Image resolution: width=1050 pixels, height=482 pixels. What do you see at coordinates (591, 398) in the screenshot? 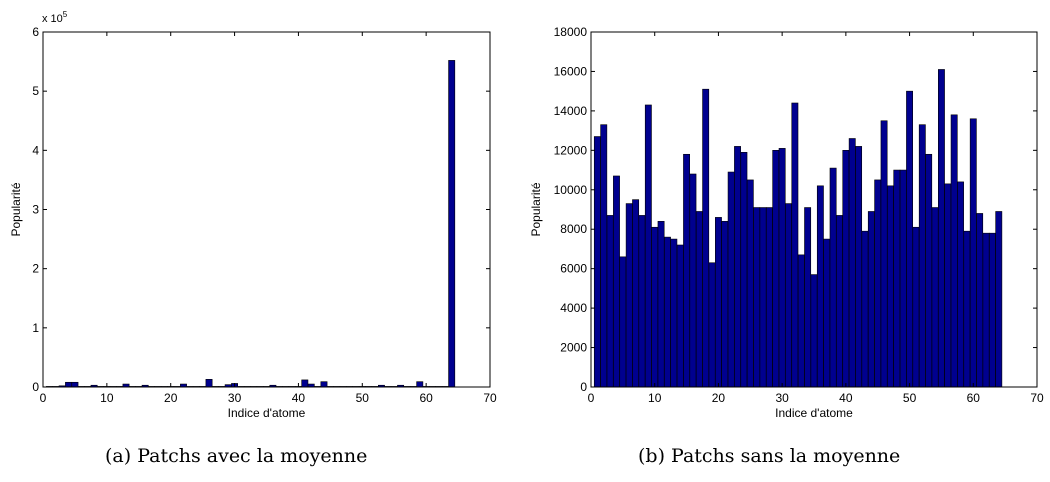
I see `chart-b-x-tick-label: 0` at bounding box center [591, 398].